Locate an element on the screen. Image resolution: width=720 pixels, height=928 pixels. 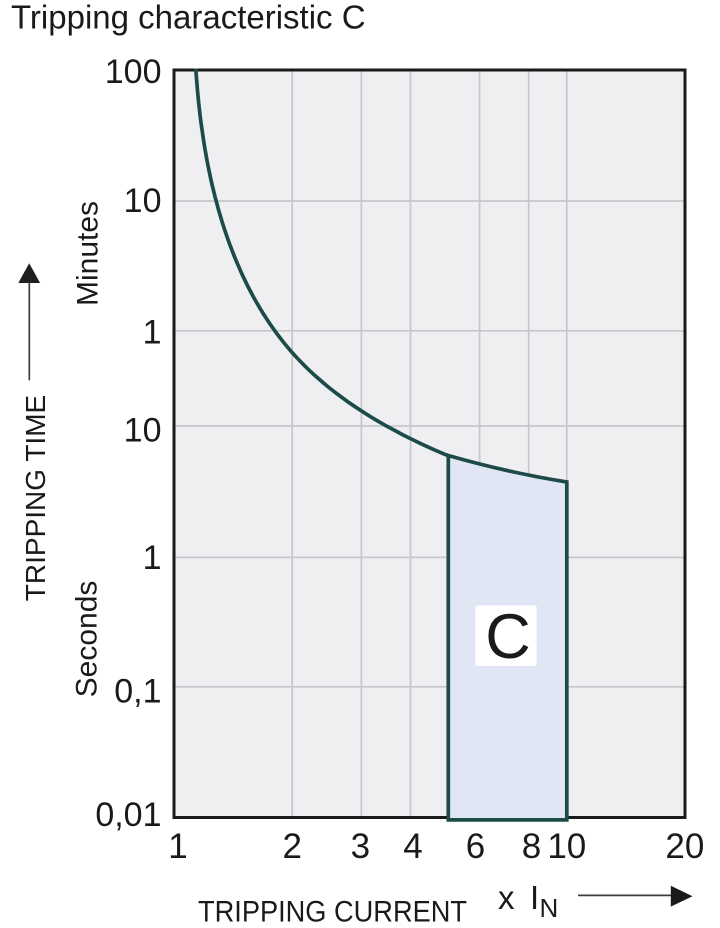
svg-text: 3 is located at coordinates (360, 846).